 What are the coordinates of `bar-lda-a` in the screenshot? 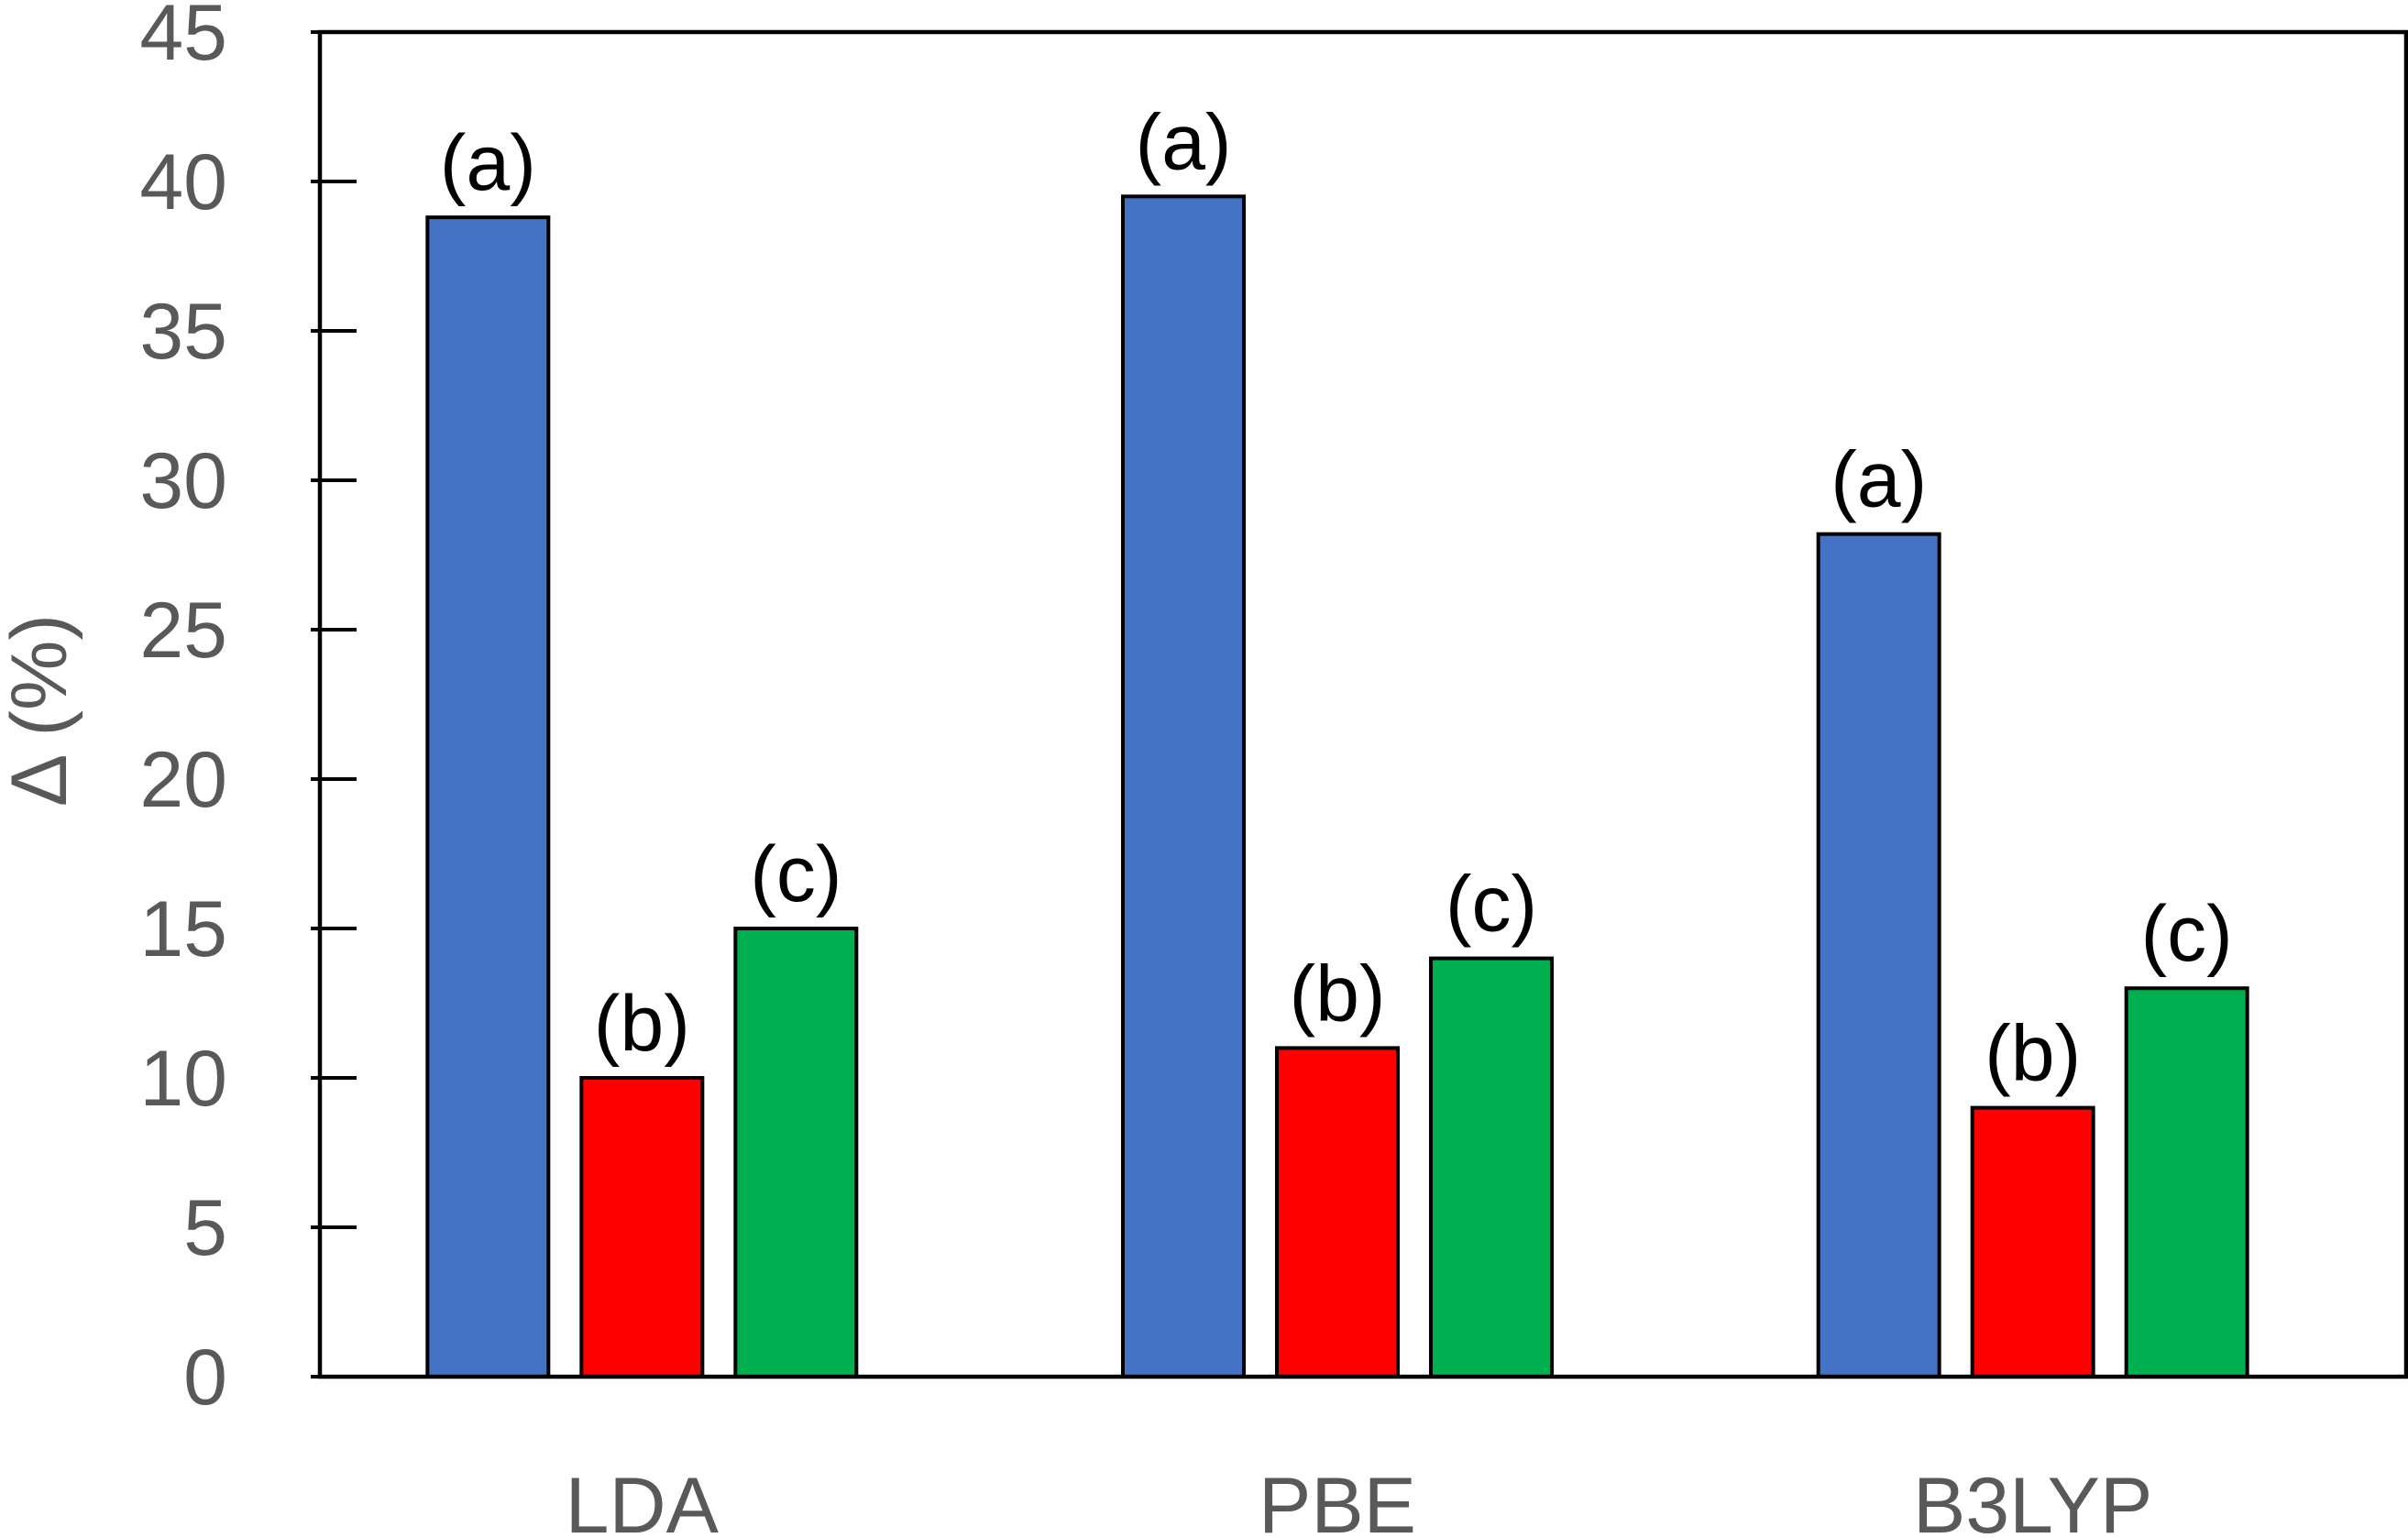 It's located at (488, 797).